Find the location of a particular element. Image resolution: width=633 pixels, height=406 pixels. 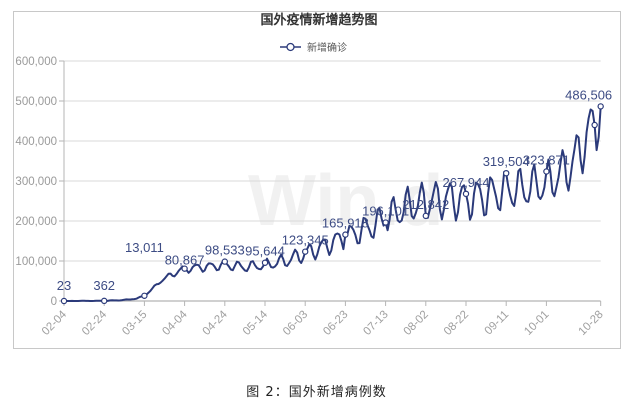

data-label: 319,504 is located at coordinates (506, 161).